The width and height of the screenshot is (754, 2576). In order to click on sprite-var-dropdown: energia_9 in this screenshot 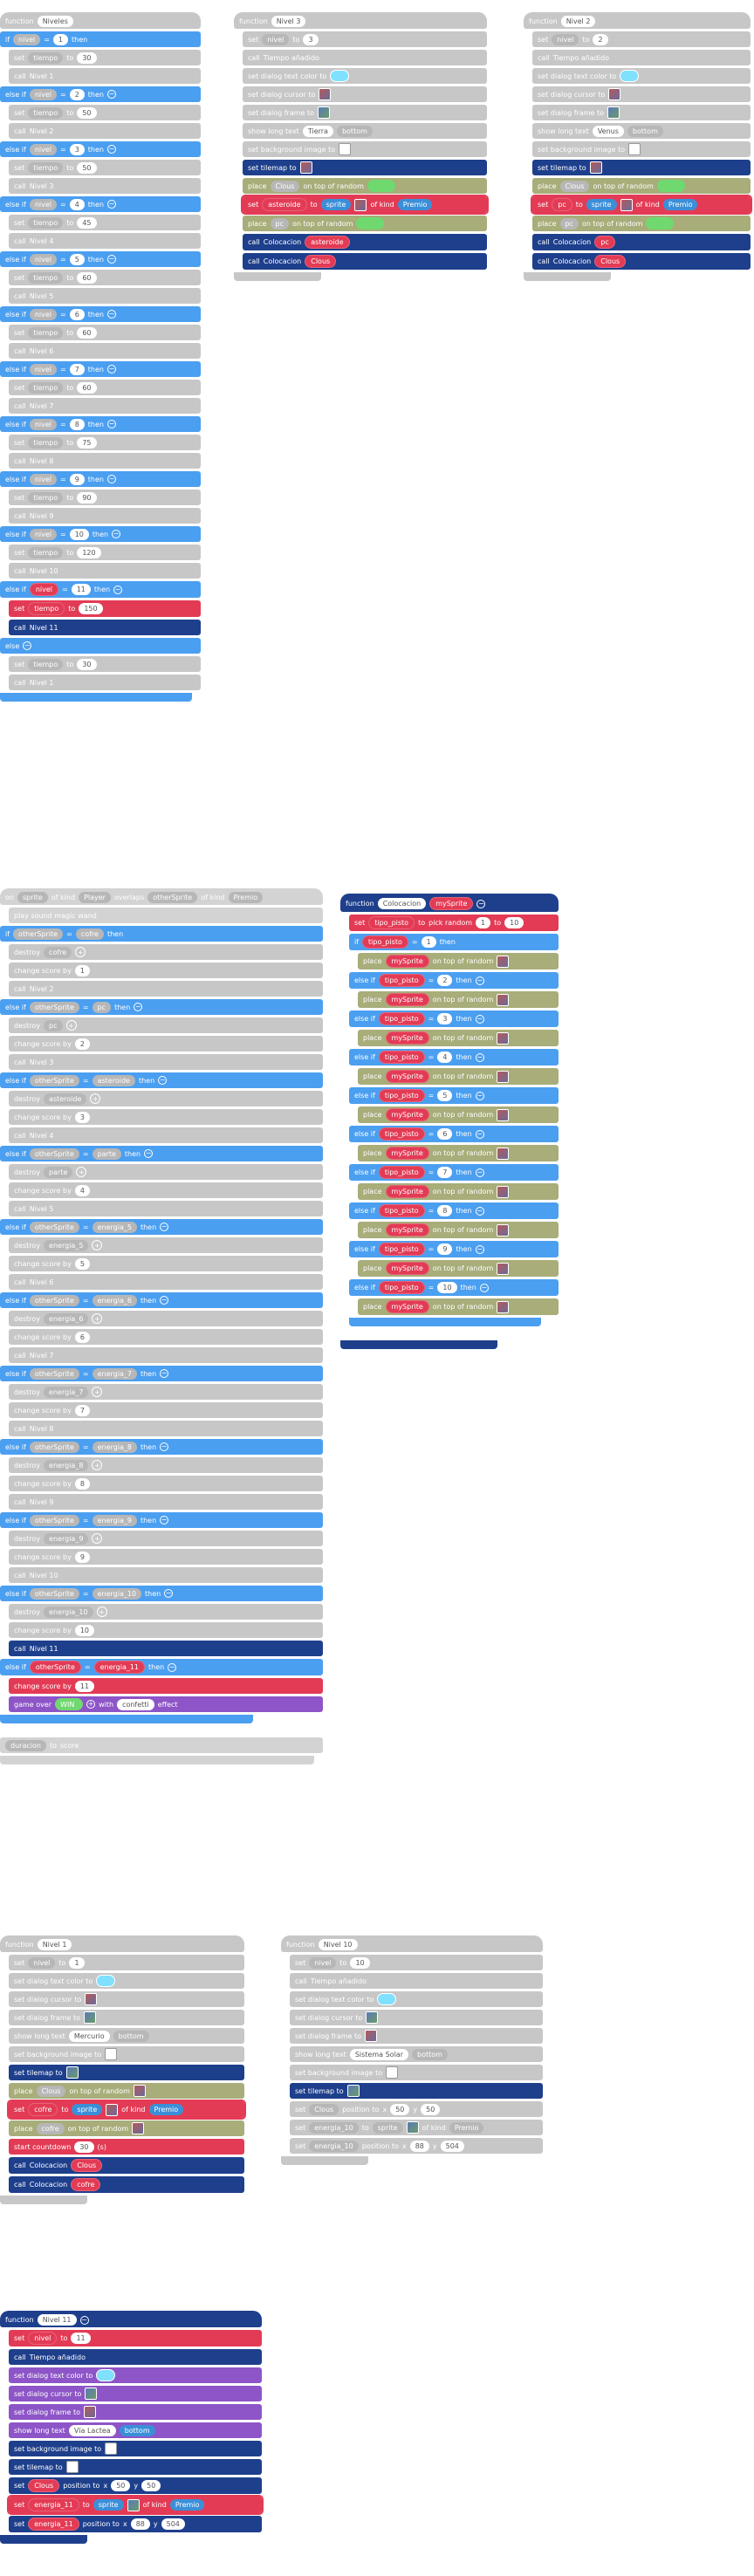, I will do `click(115, 1520)`.